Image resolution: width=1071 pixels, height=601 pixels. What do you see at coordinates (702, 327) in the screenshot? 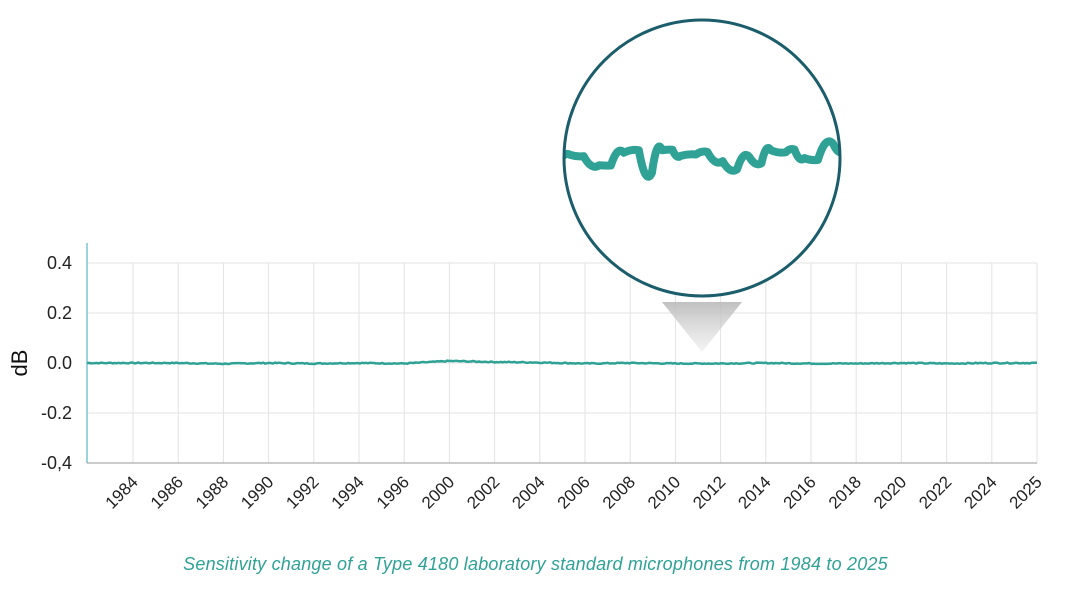
I see `magnifier-pointer` at bounding box center [702, 327].